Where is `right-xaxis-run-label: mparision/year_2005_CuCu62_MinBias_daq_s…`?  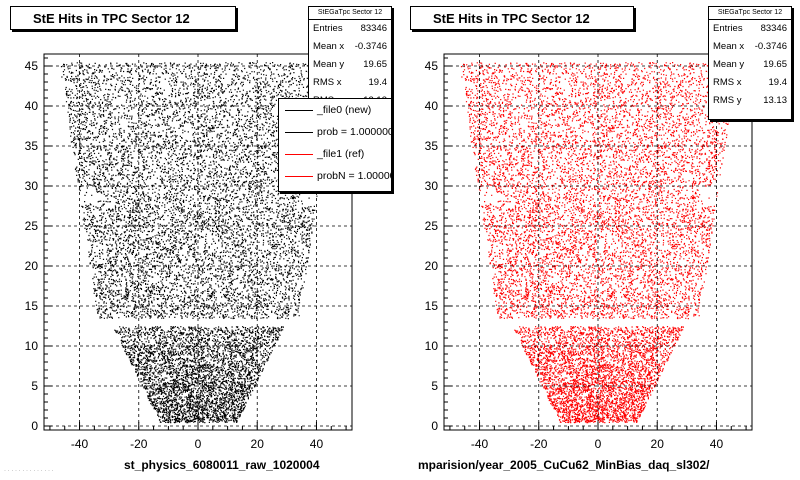 right-xaxis-run-label: mparision/year_2005_CuCu62_MinBias_daq_s… is located at coordinates (564, 465).